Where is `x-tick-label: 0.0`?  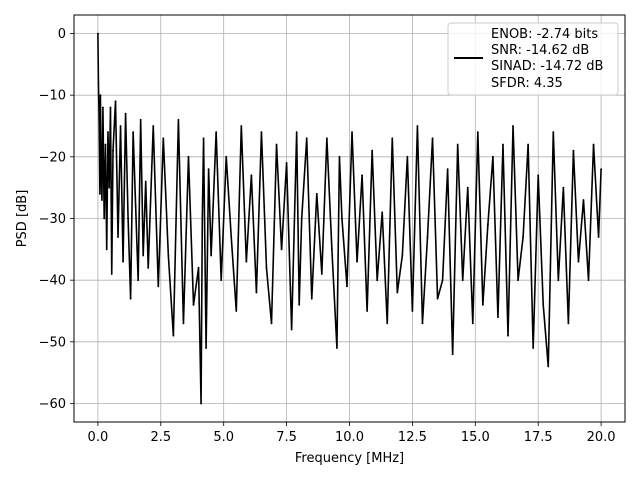 x-tick-label: 0.0 is located at coordinates (98, 437).